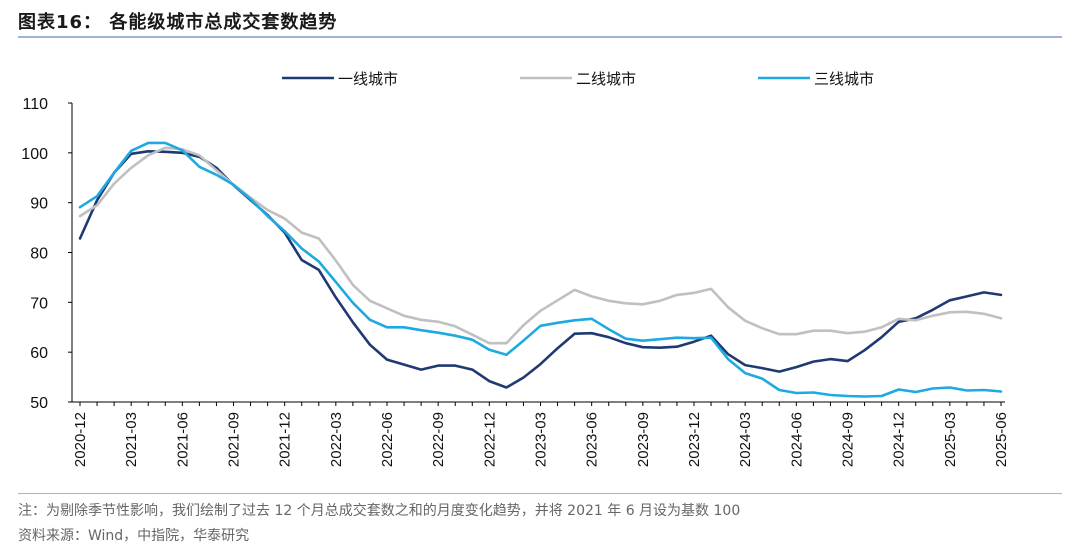  Describe the element at coordinates (39, 403) in the screenshot. I see `y-tick-label: 50` at that location.